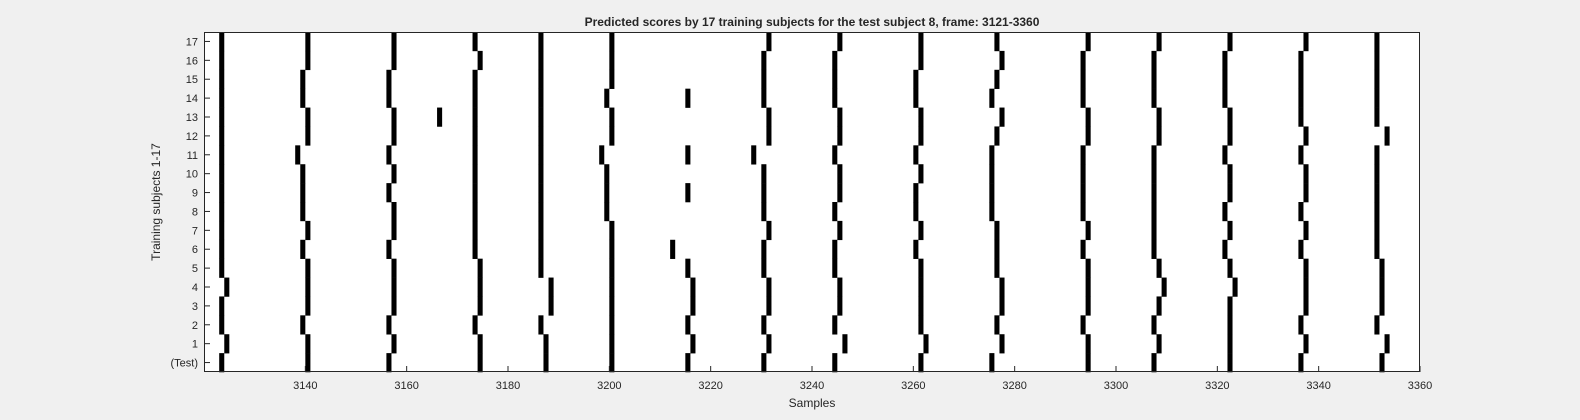 The image size is (1580, 420). Describe the element at coordinates (192, 175) in the screenshot. I see `y-tick-label: 10` at that location.